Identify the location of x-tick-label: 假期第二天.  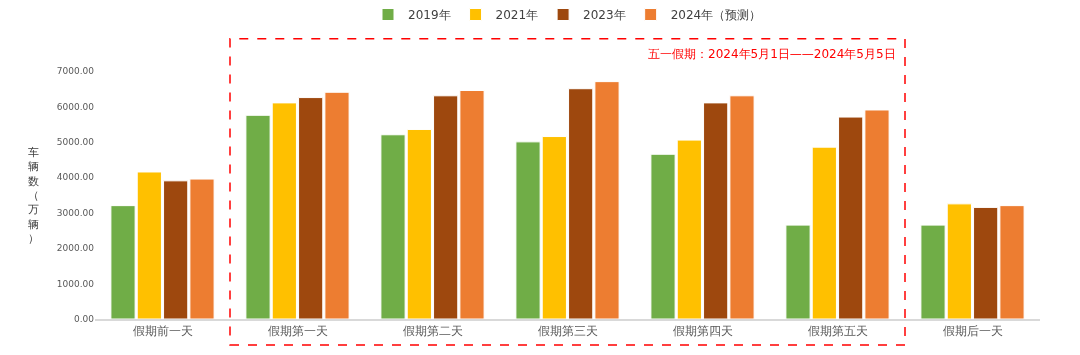
(432, 331).